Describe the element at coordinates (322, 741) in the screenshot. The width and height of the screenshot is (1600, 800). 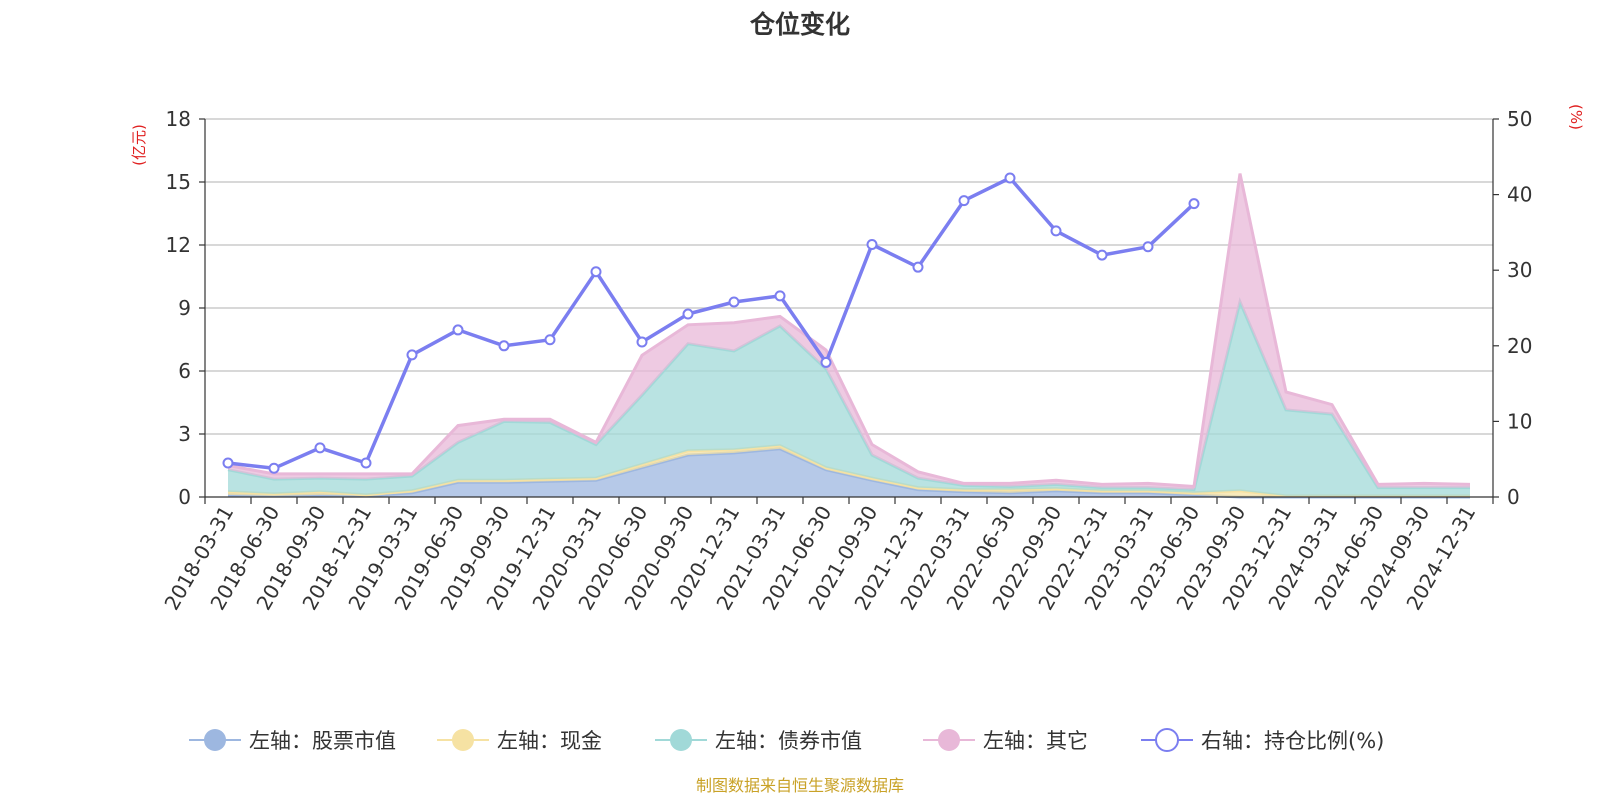
I see `legend-label: 左轴：股票市值` at that location.